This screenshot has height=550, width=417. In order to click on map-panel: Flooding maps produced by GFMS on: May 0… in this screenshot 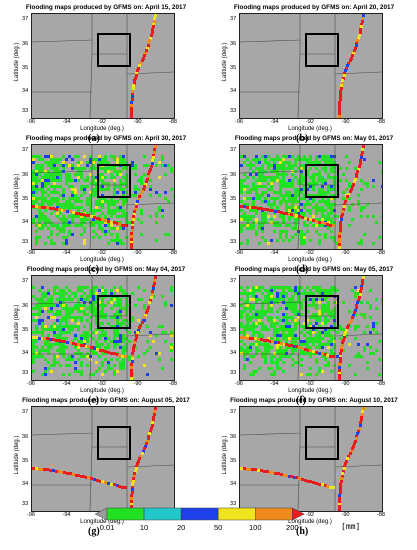, I will do `click(310, 205)`.